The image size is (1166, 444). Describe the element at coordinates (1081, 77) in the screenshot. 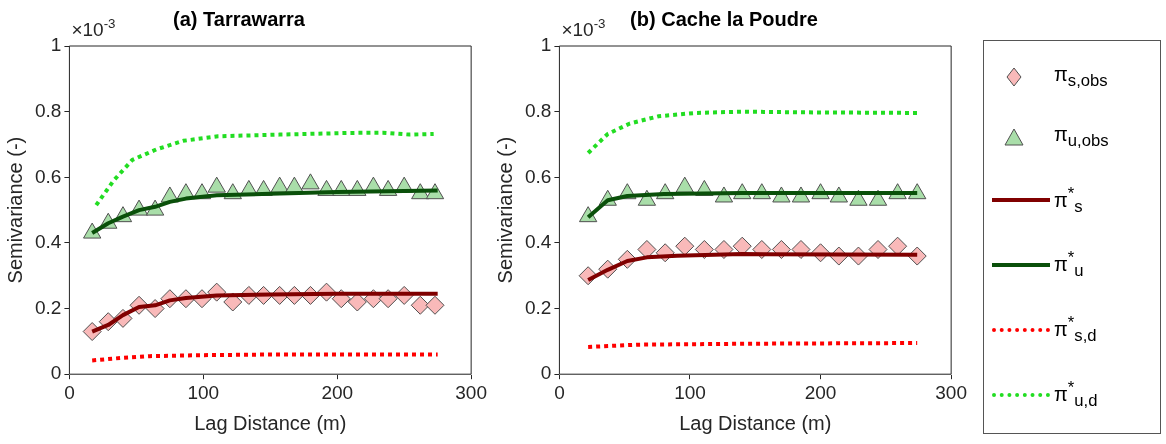

I see `legend-label: π$_{s,obs}$` at that location.